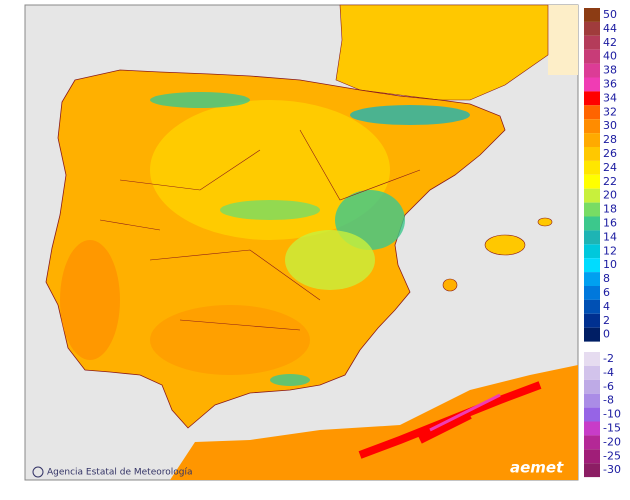 The width and height of the screenshot is (630, 500). I want to click on legend-label: 2, so click(606, 320).